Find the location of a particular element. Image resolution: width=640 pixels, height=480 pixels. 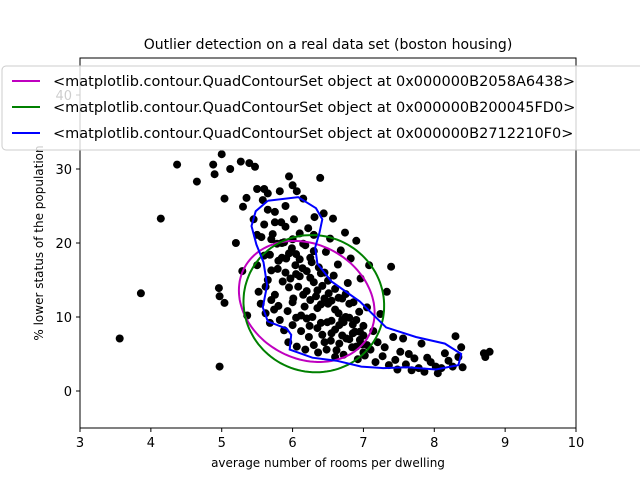

x-tick-label: 3 is located at coordinates (80, 443).